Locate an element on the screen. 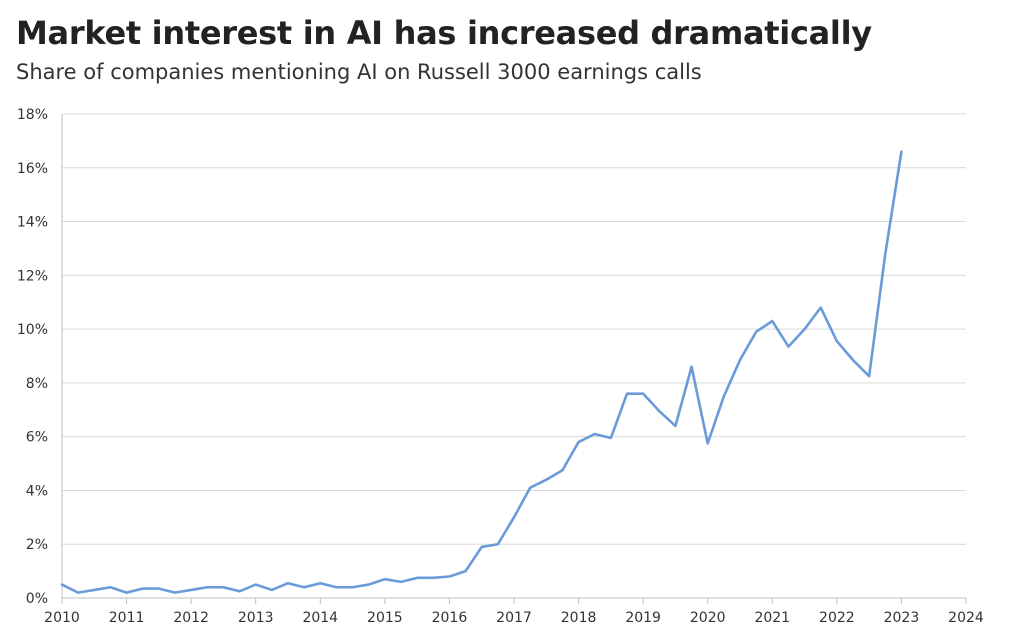  y-tick-label: 12% is located at coordinates (32, 276).